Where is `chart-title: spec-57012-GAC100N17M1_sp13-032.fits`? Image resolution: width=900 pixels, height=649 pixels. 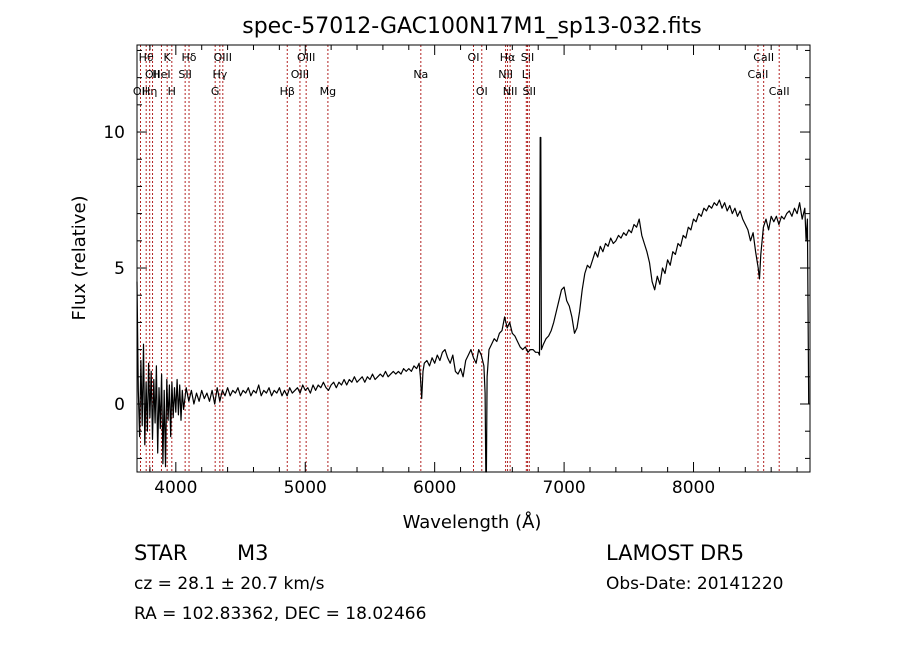
chart-title: spec-57012-GAC100N17M1_sp13-032.fits is located at coordinates (472, 26).